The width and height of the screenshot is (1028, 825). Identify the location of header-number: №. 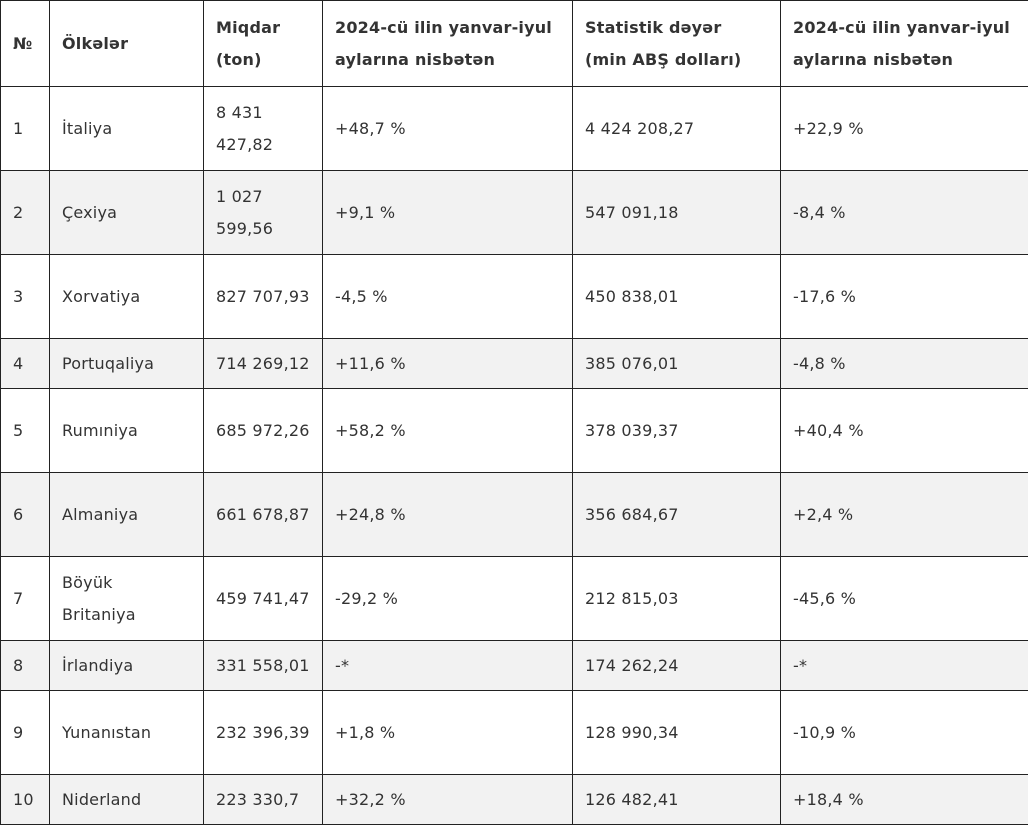
(25, 44).